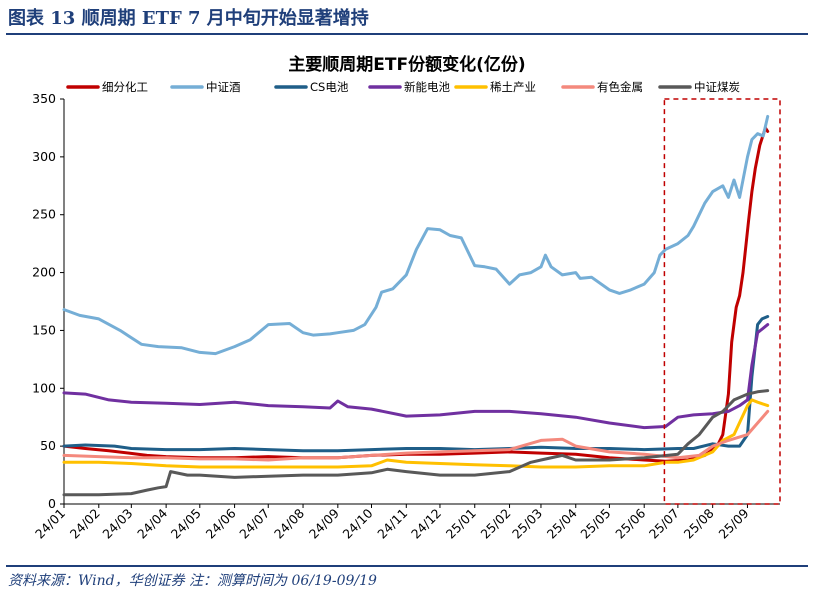 The image size is (814, 595). Describe the element at coordinates (630, 523) in the screenshot. I see `x-tick-label: 25/06` at that location.